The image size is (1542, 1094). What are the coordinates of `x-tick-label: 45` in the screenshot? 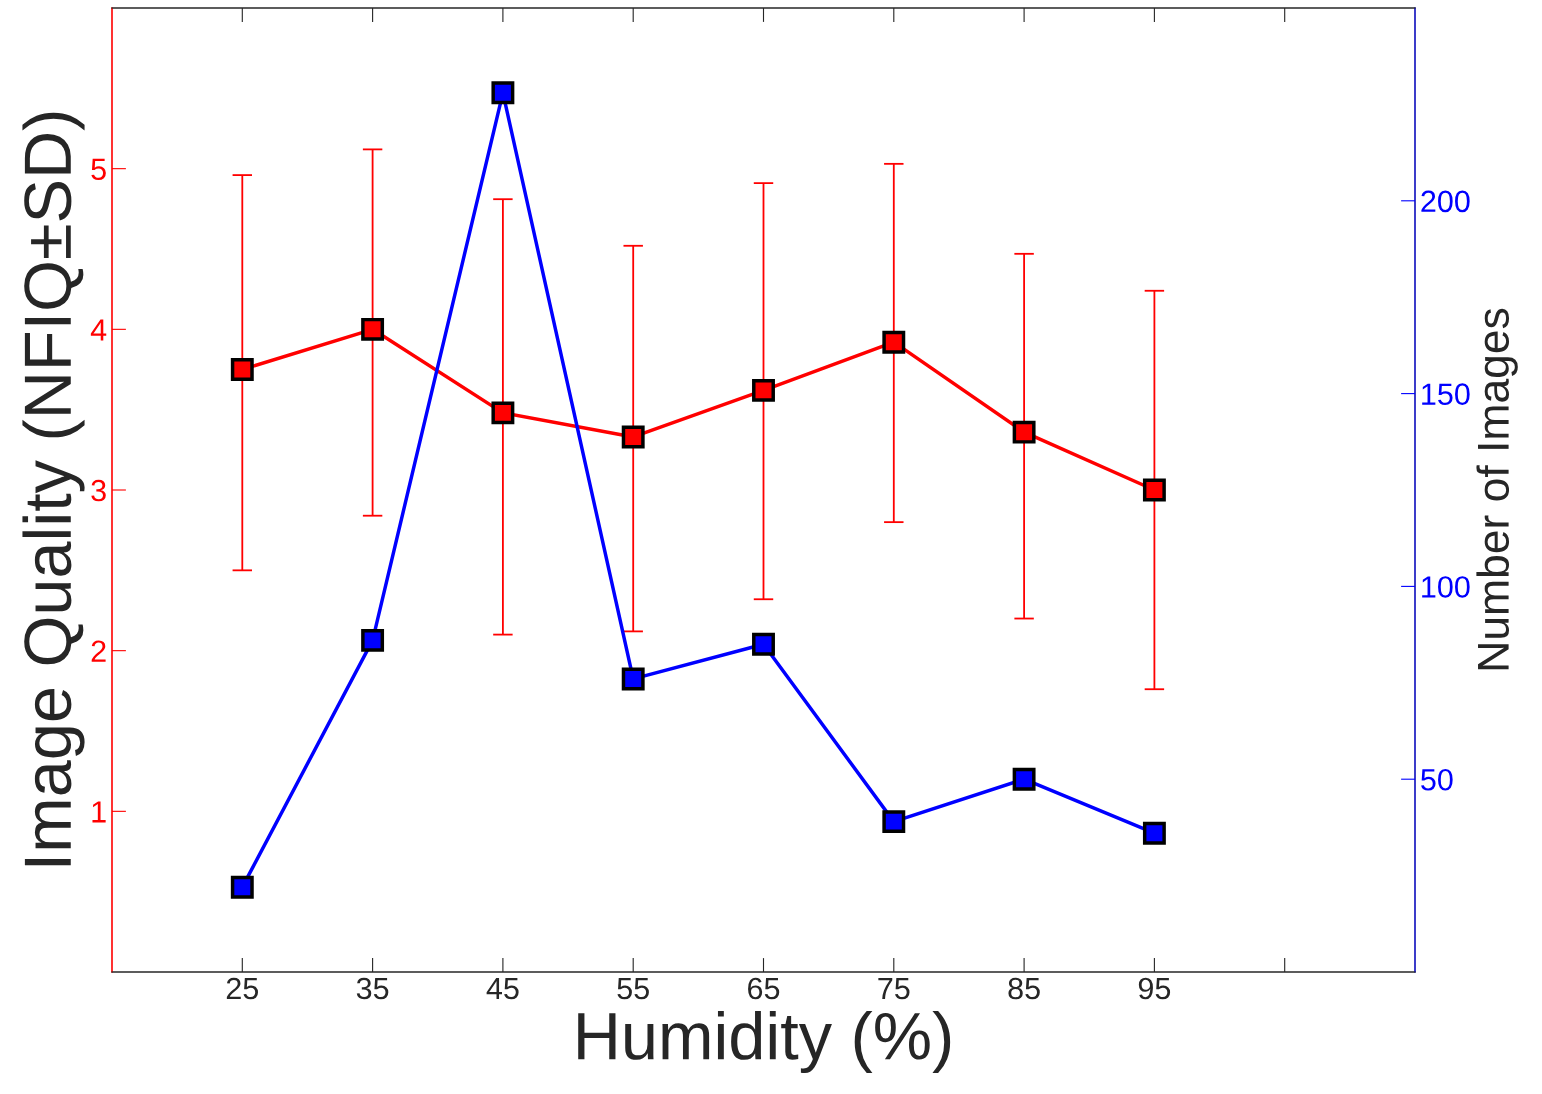 It's located at (502, 988).